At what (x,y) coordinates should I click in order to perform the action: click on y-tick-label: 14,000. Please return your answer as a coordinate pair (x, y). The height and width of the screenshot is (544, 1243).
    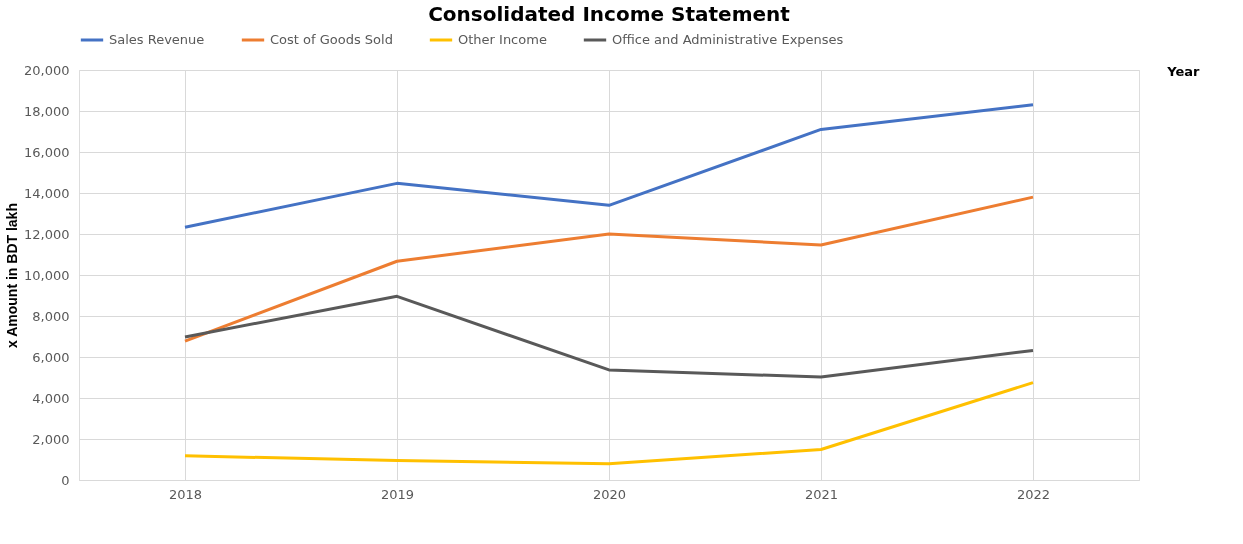
    Looking at the image, I should click on (47, 193).